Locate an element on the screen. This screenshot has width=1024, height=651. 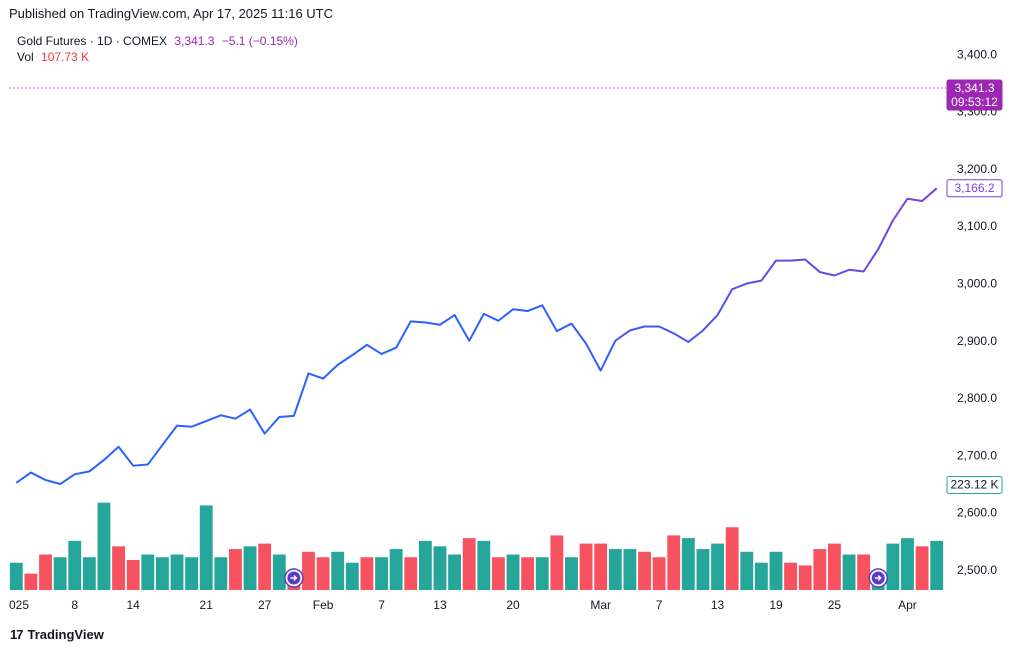
tradingview-brand-label: TradingView is located at coordinates (65, 634).